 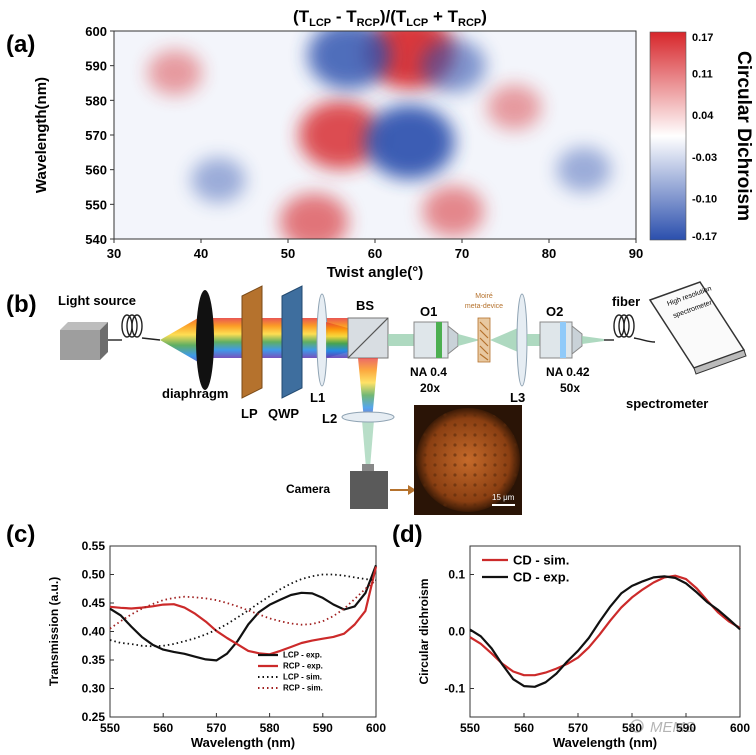 What do you see at coordinates (428, 311) in the screenshot?
I see `o1-label: O1` at bounding box center [428, 311].